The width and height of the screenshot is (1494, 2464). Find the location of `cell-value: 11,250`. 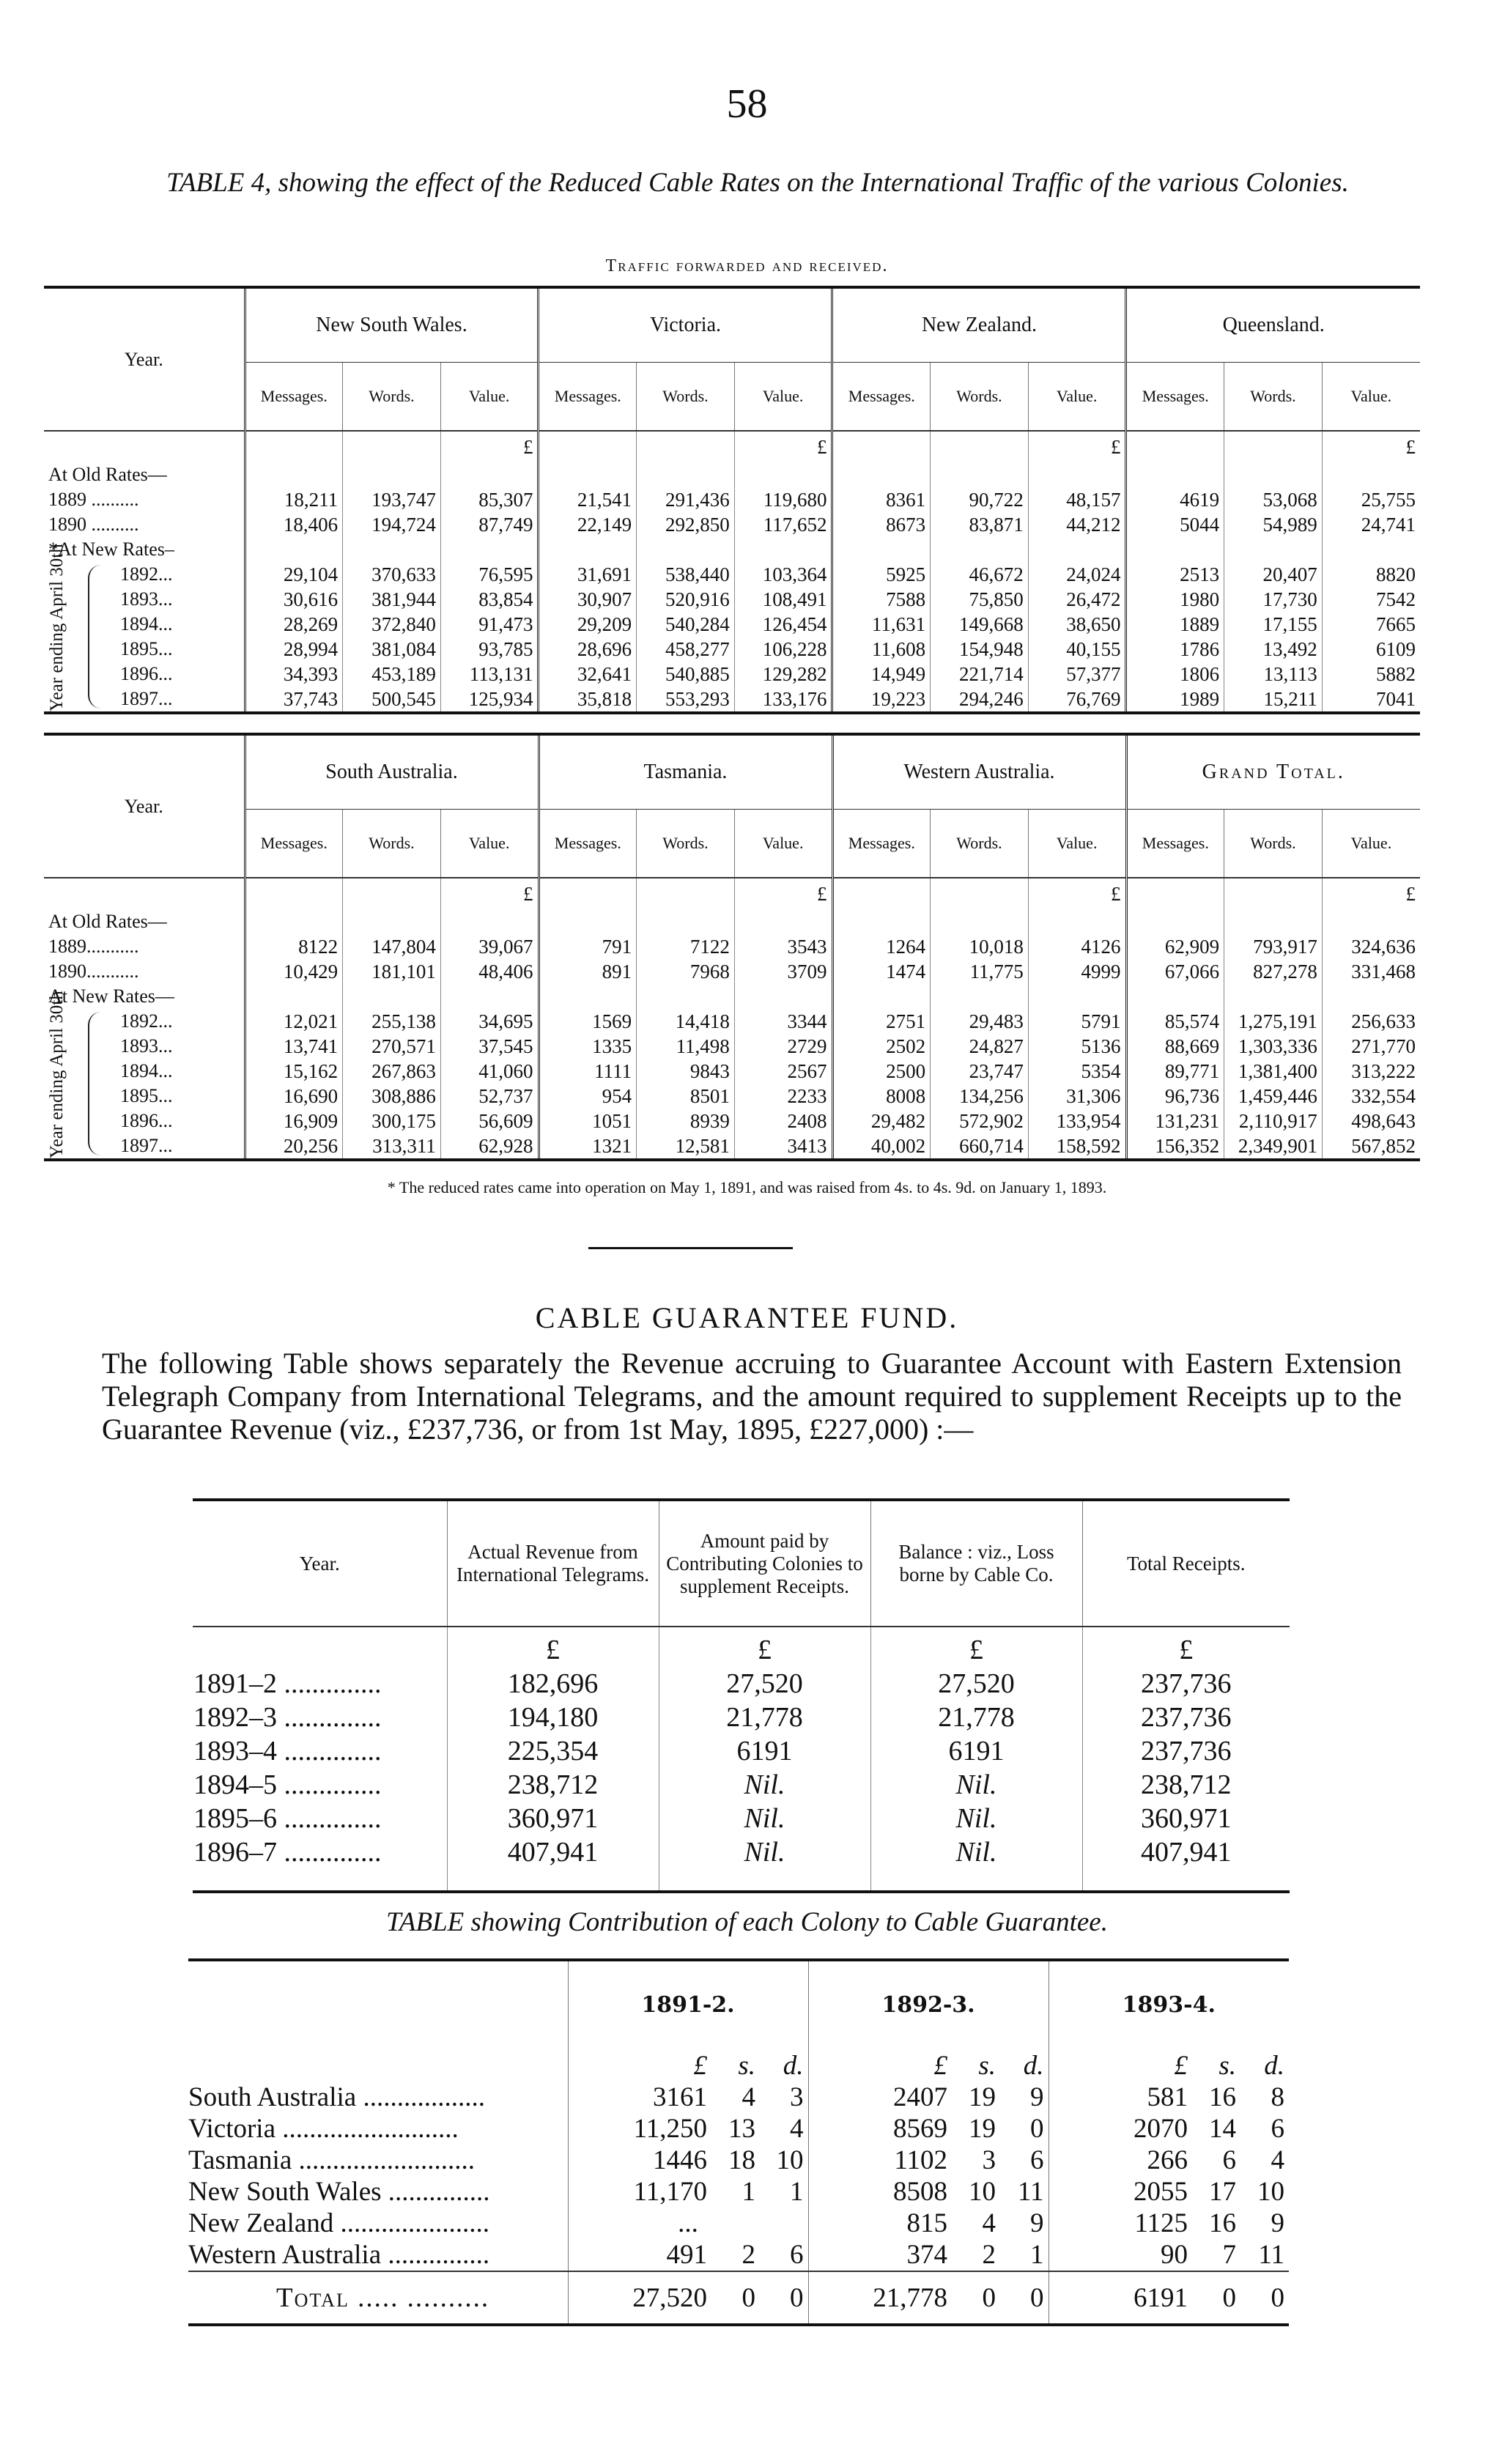

cell-value: 11,250 is located at coordinates (639, 2129).